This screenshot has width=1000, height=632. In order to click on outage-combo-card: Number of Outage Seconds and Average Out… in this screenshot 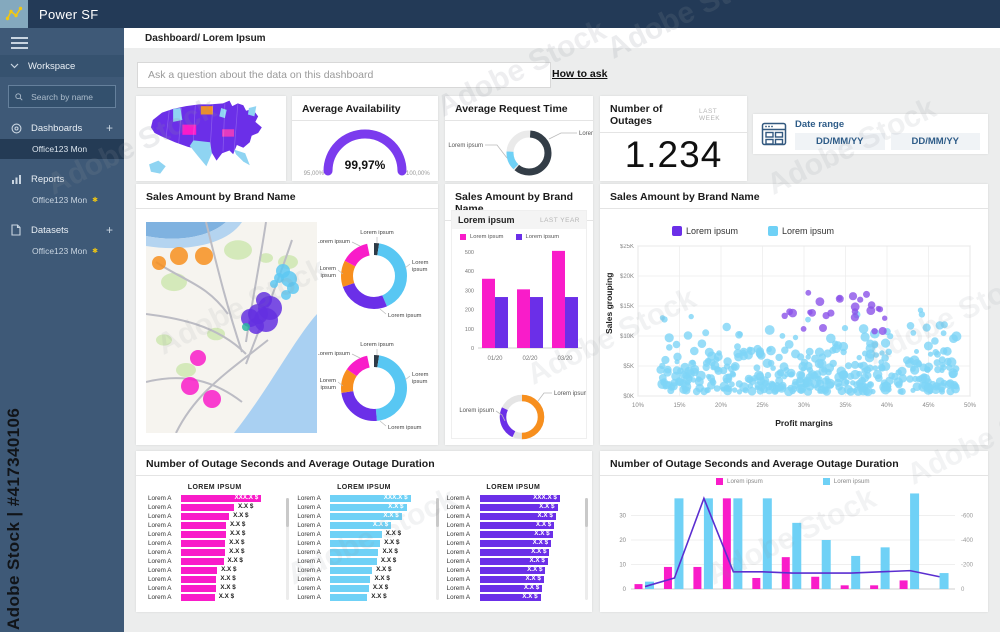, I will do `click(794, 531)`.